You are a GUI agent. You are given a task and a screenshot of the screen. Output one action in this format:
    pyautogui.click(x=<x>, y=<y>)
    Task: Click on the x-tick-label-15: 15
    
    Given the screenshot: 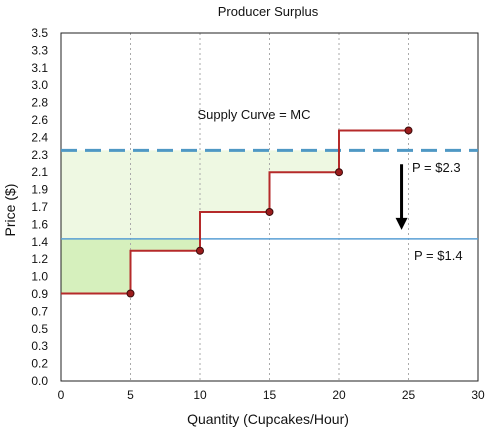 What is the action you would take?
    pyautogui.click(x=270, y=395)
    